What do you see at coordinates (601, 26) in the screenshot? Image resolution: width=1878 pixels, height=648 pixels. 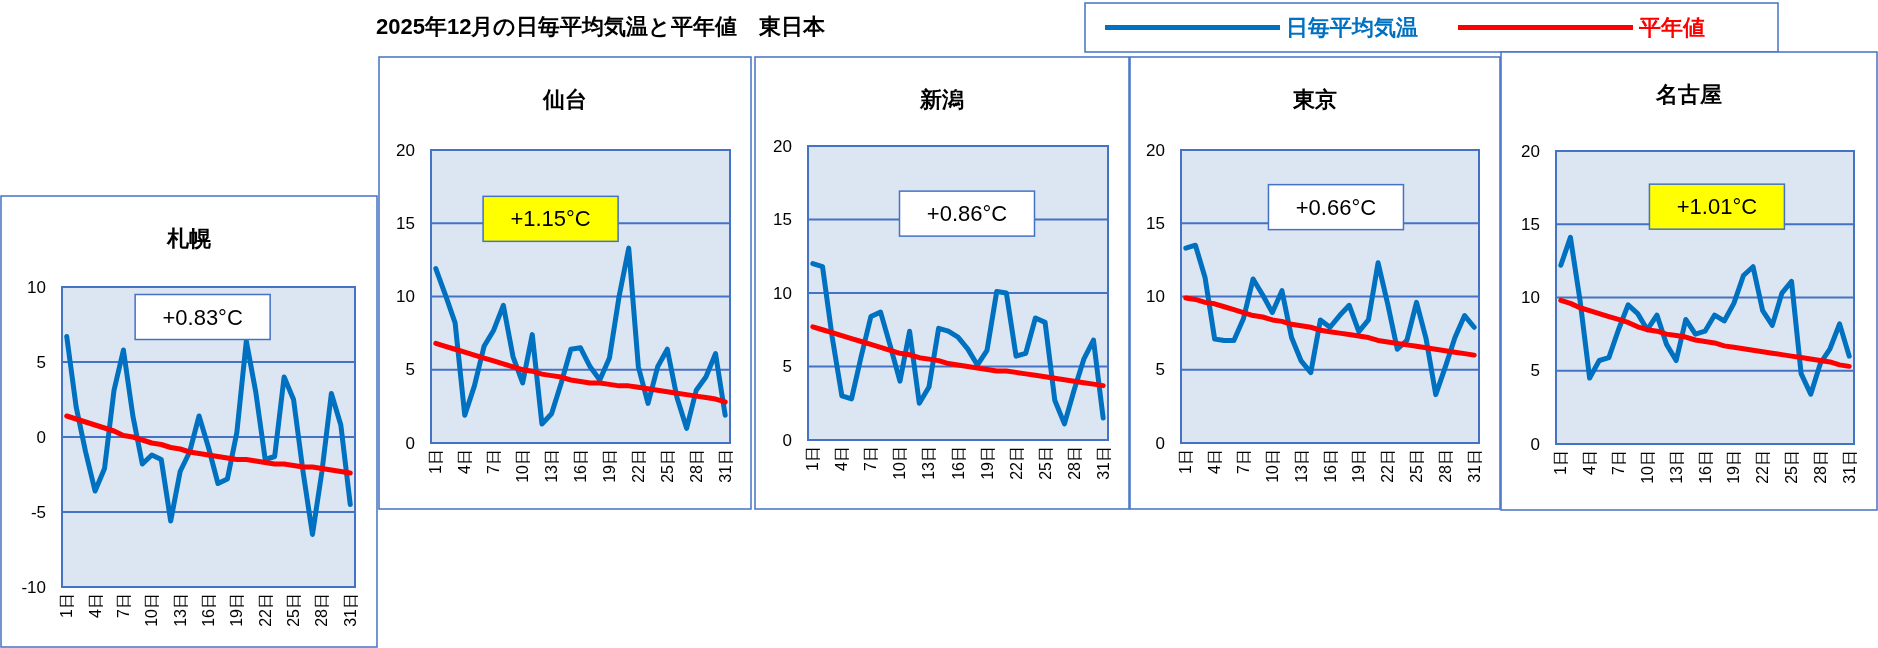 I see `text: 2025年12月の日毎平均気温と平年値 東日本` at bounding box center [601, 26].